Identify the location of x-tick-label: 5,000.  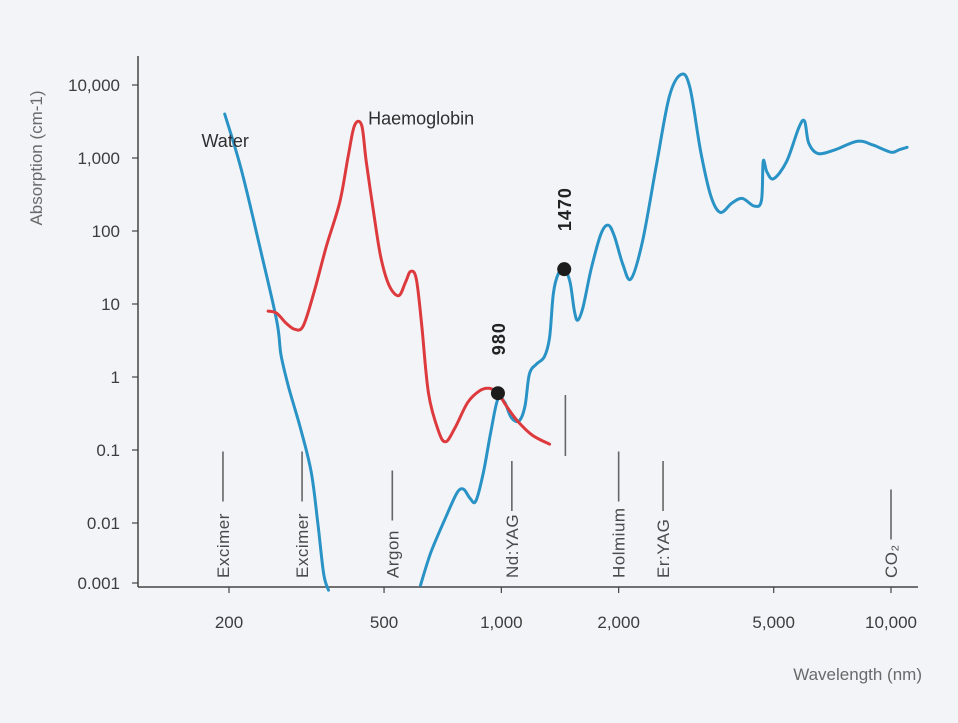
(773, 622).